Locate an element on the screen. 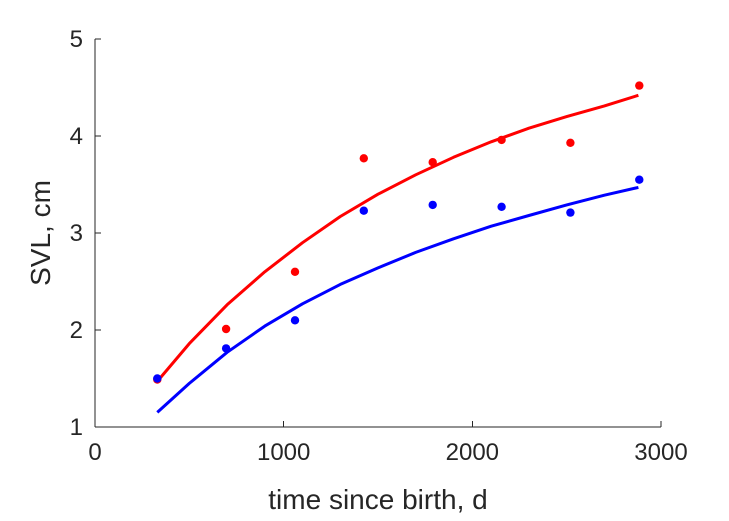 This screenshot has height=521, width=729. x-tick-label: 0 is located at coordinates (94, 452).